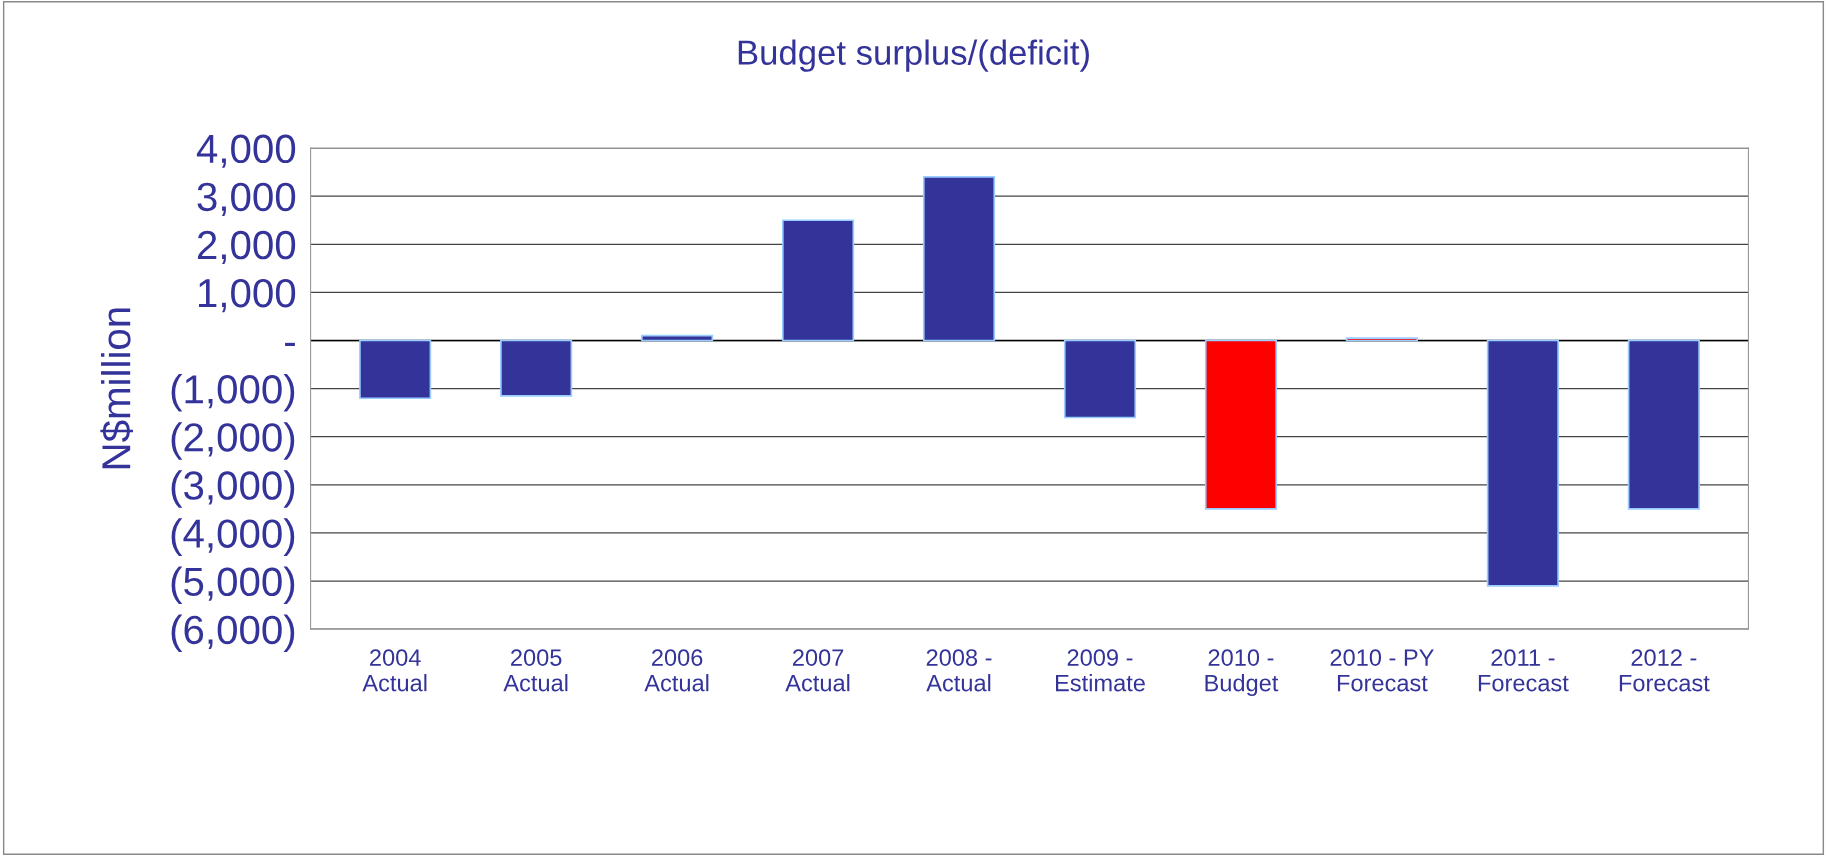  Describe the element at coordinates (1382, 670) in the screenshot. I see `x-tick-label: 2010 - PY Forecast` at that location.